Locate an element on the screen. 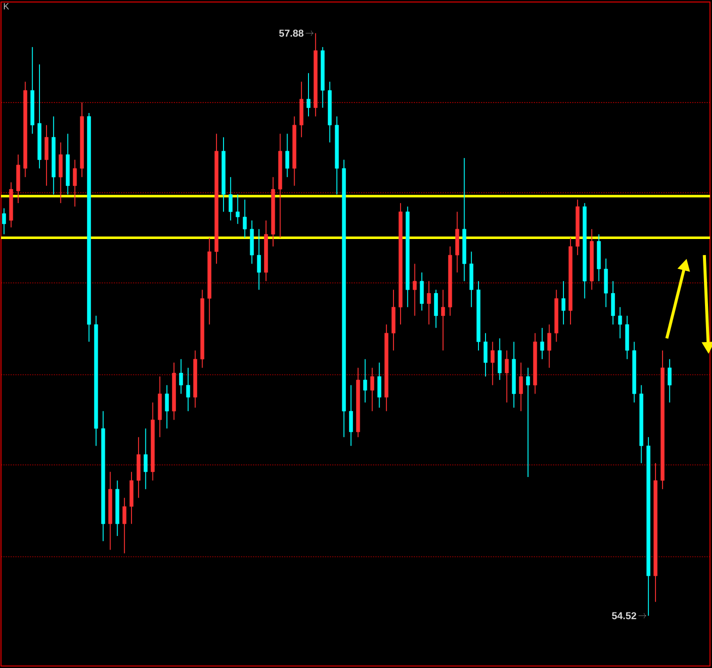 Image resolution: width=712 pixels, height=668 pixels. annotation: 54.52 is located at coordinates (624, 616).